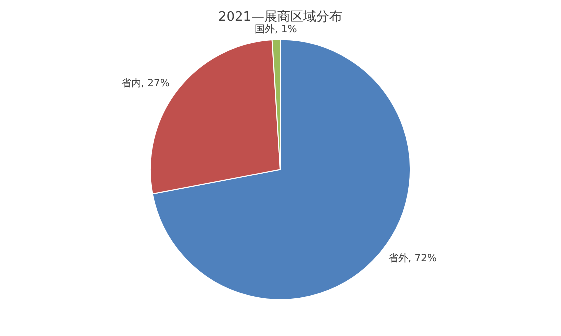  Describe the element at coordinates (276, 30) in the screenshot. I see `slice-label: 国外, 1%` at that location.